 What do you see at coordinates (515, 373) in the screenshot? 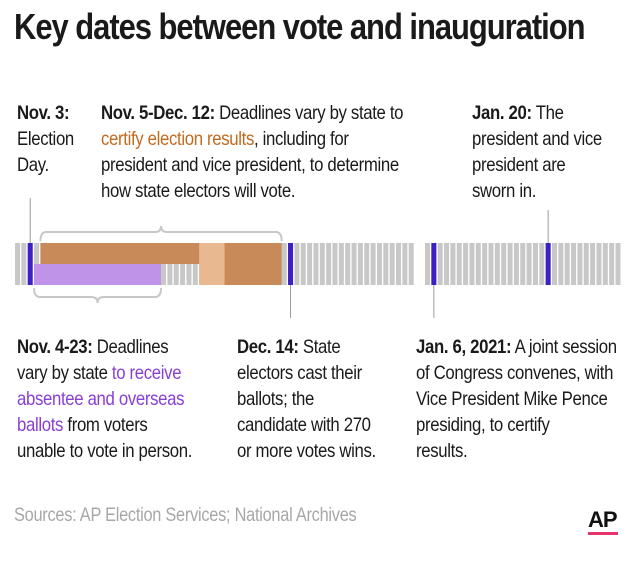
I see `note-jan6-line: of Congress convenes, with` at bounding box center [515, 373].